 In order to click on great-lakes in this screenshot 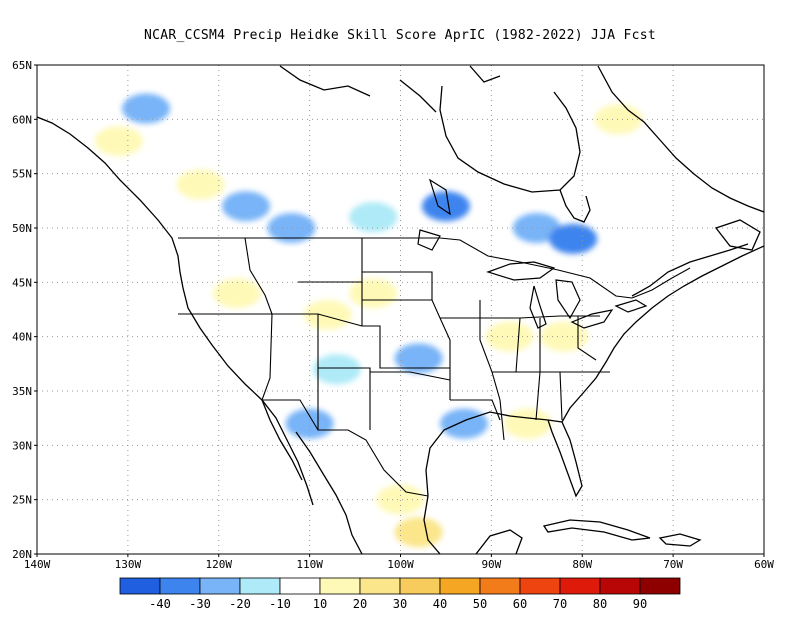, I will do `click(532, 253)`.